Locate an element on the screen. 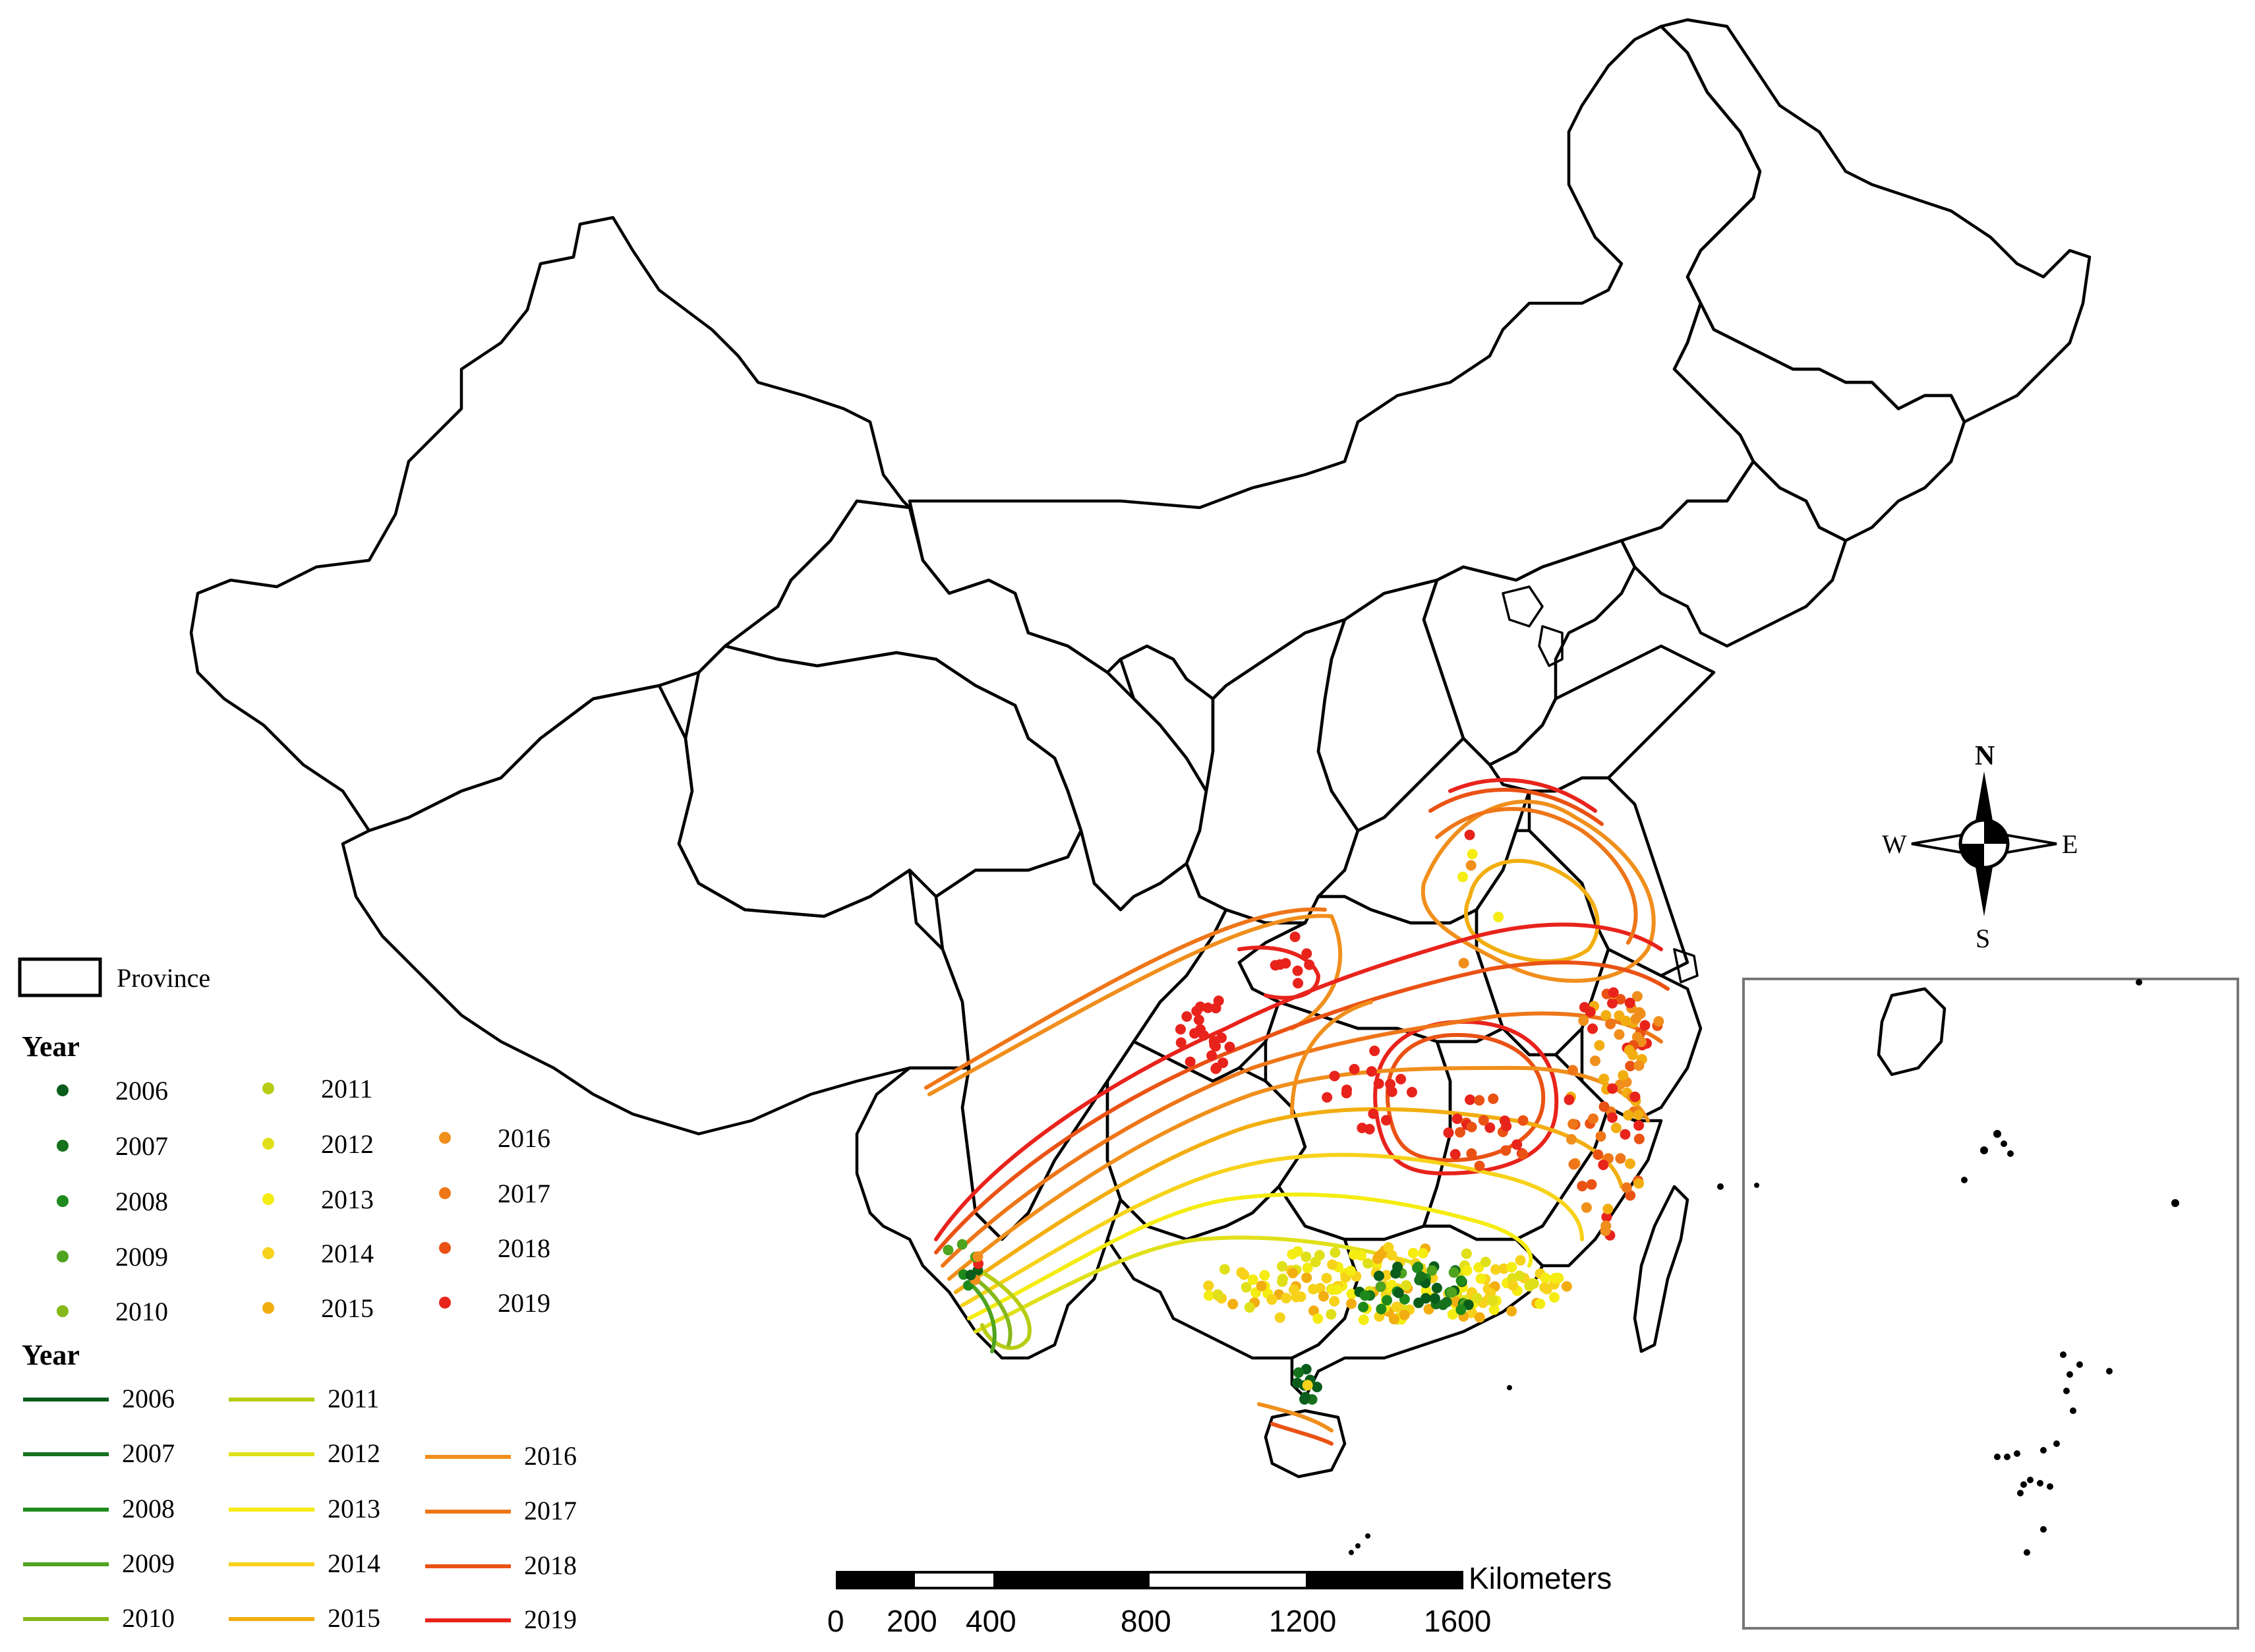 The image size is (2255, 1652). legend-point-label-2008: 2008 is located at coordinates (141, 1201).